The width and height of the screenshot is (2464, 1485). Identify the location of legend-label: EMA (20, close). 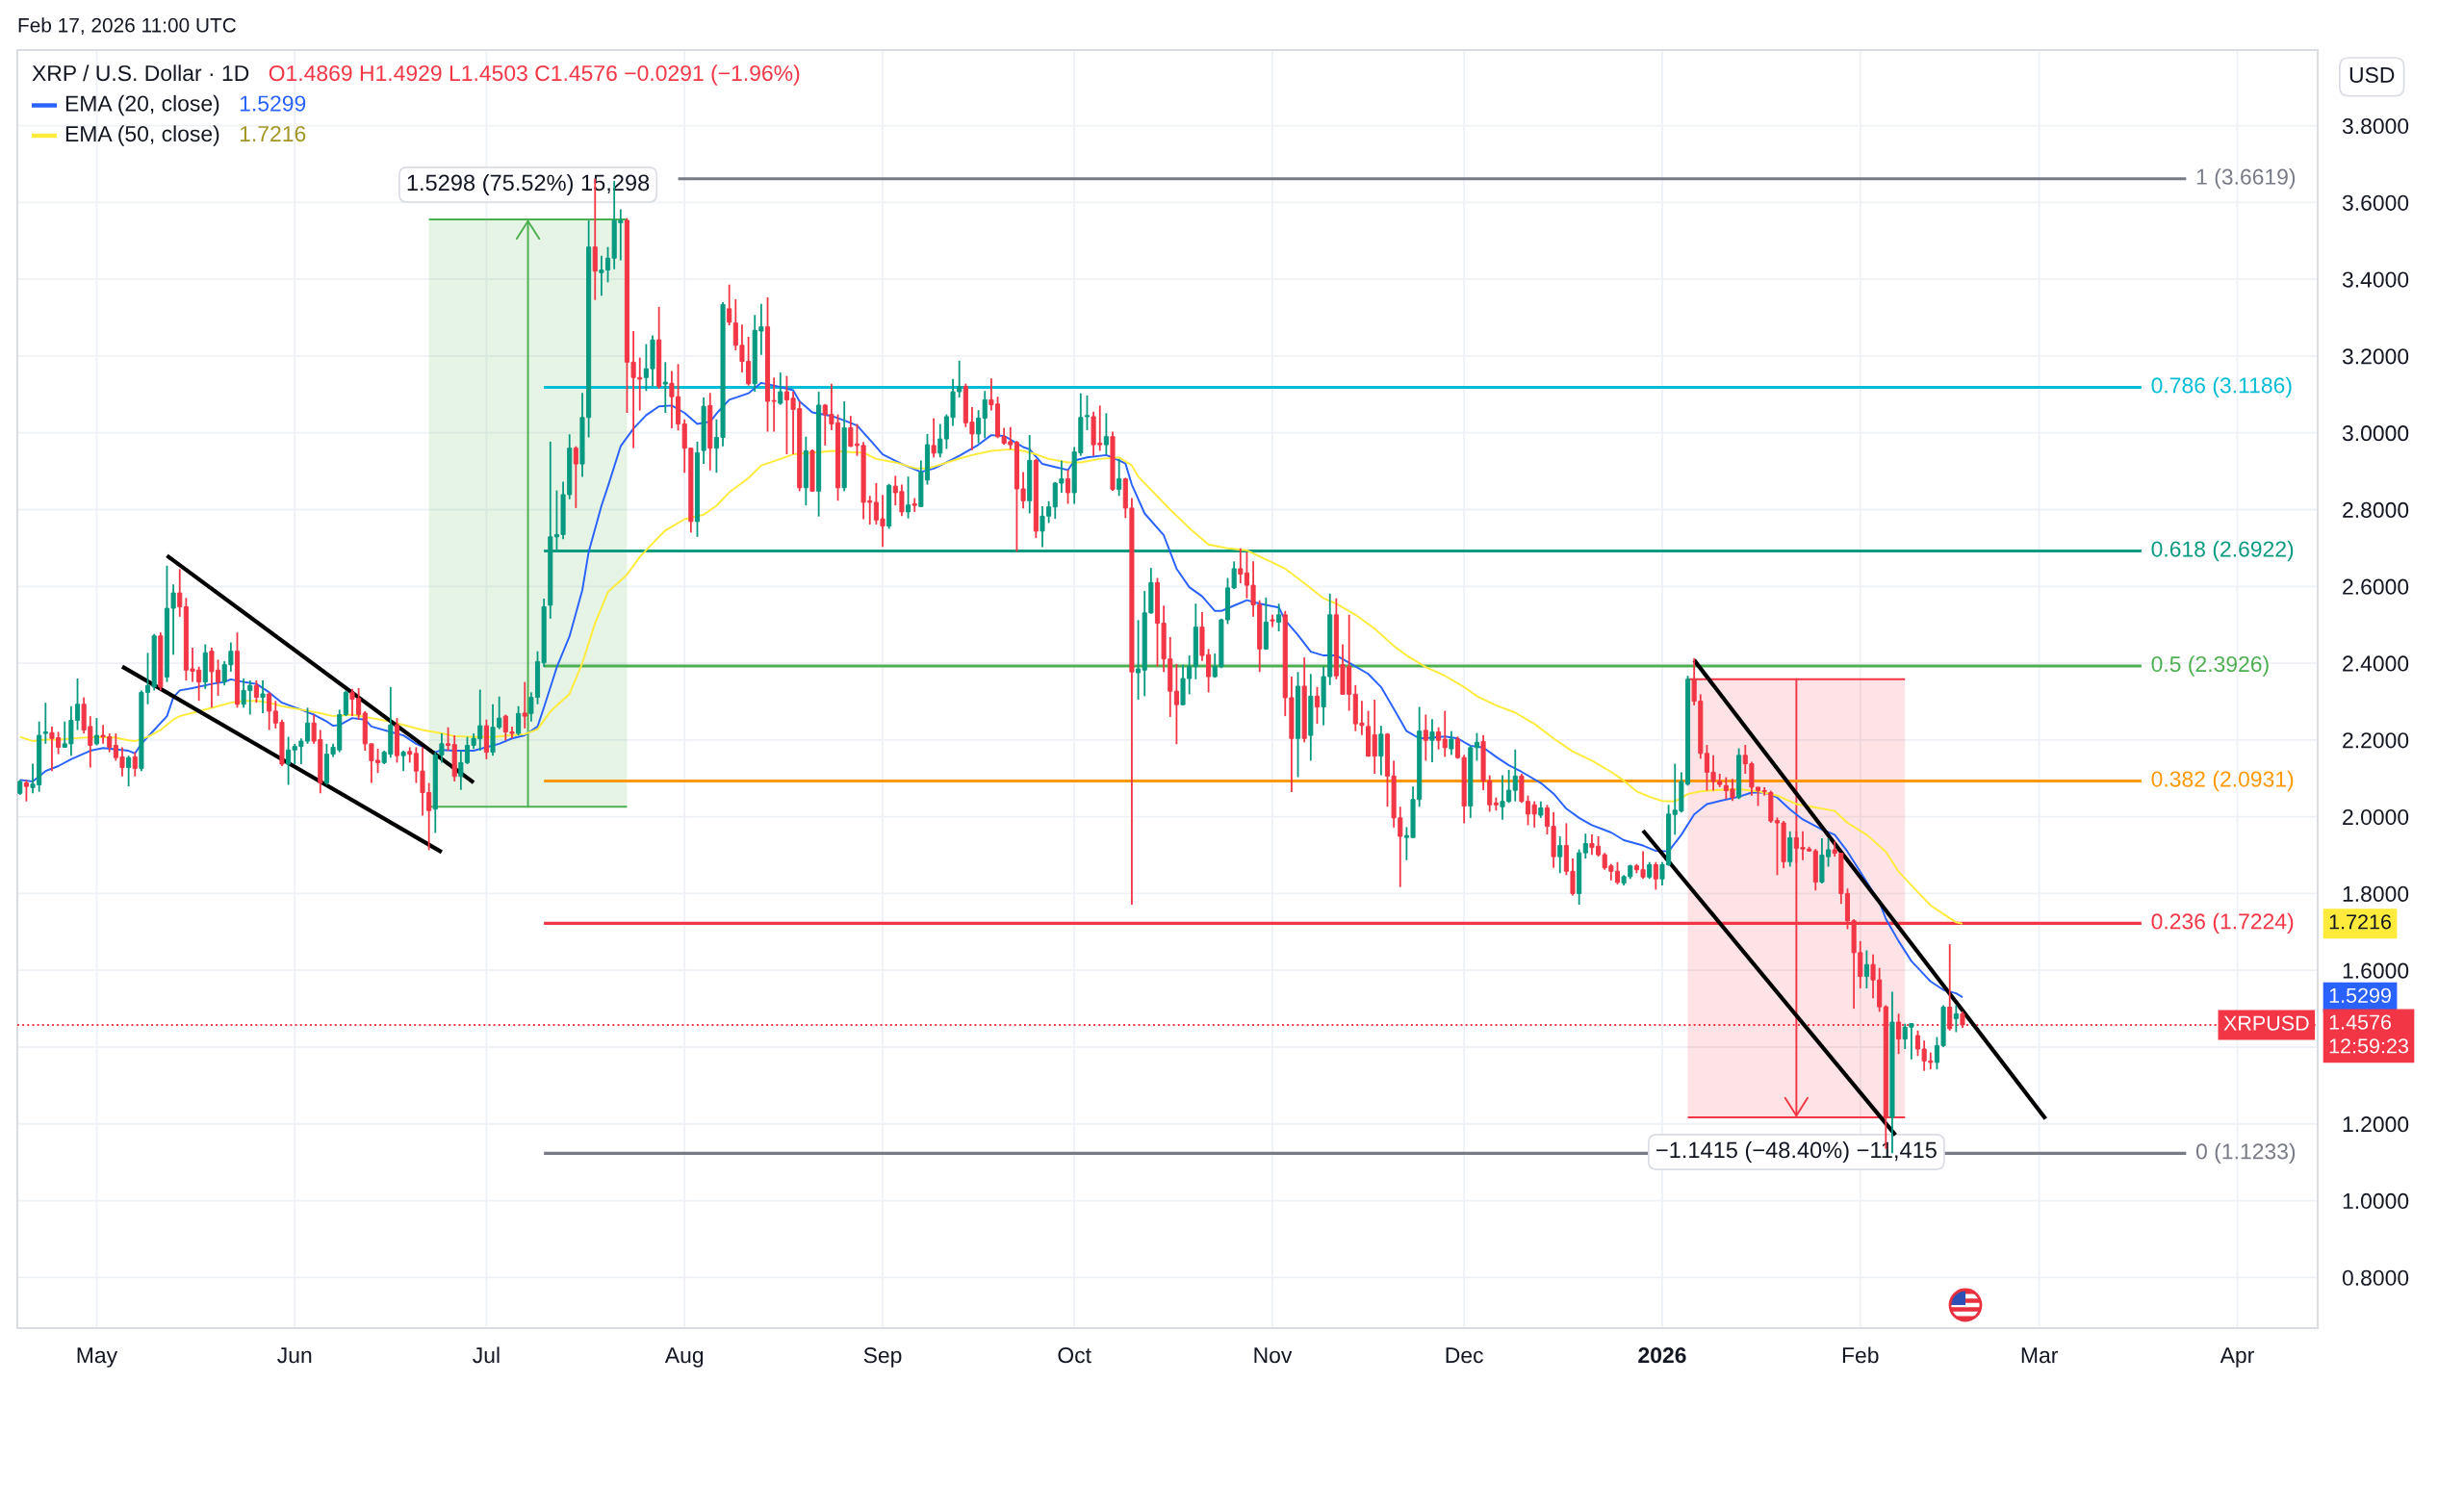
(142, 105).